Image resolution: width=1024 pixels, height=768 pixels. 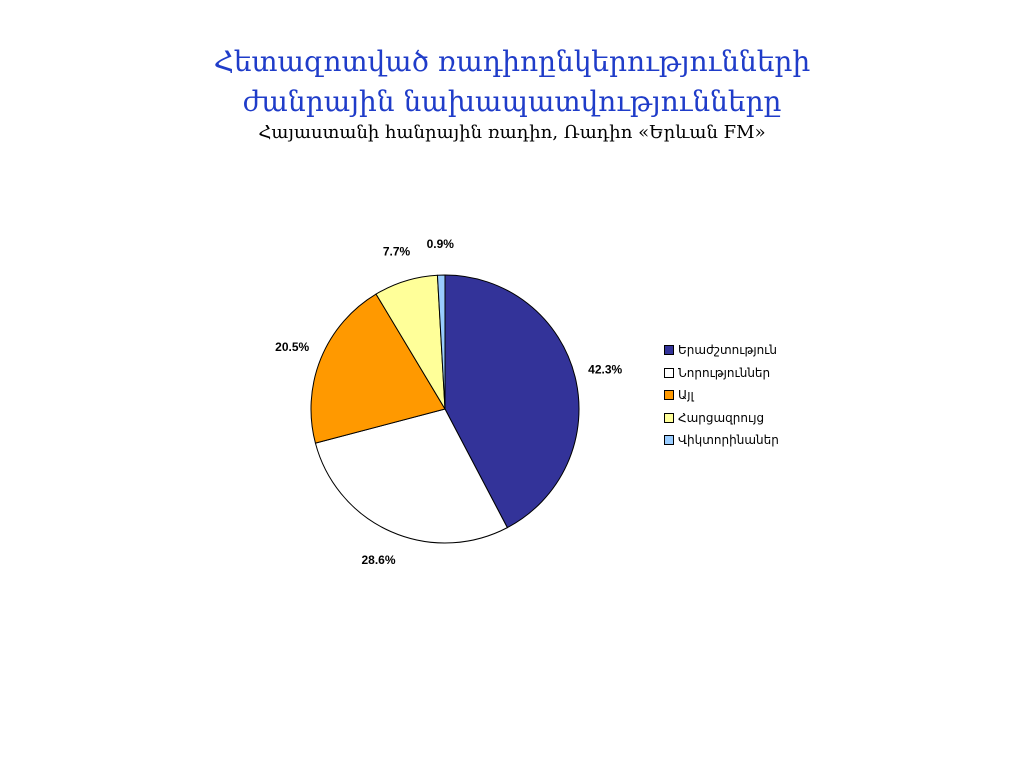 What do you see at coordinates (512, 101) in the screenshot?
I see `chart-title-line-2: ժանրային նախապատվությունները` at bounding box center [512, 101].